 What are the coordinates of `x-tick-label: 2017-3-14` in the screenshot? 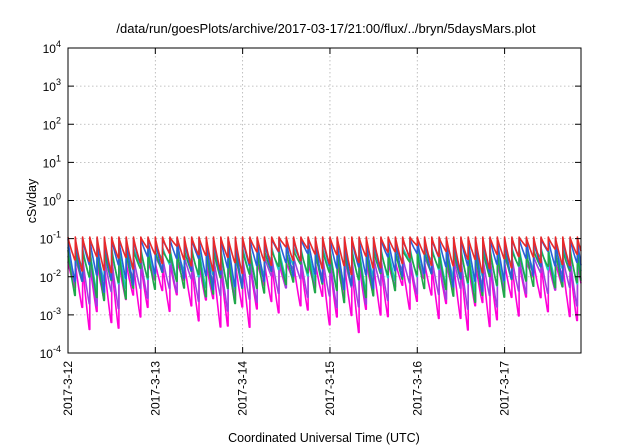 It's located at (243, 388).